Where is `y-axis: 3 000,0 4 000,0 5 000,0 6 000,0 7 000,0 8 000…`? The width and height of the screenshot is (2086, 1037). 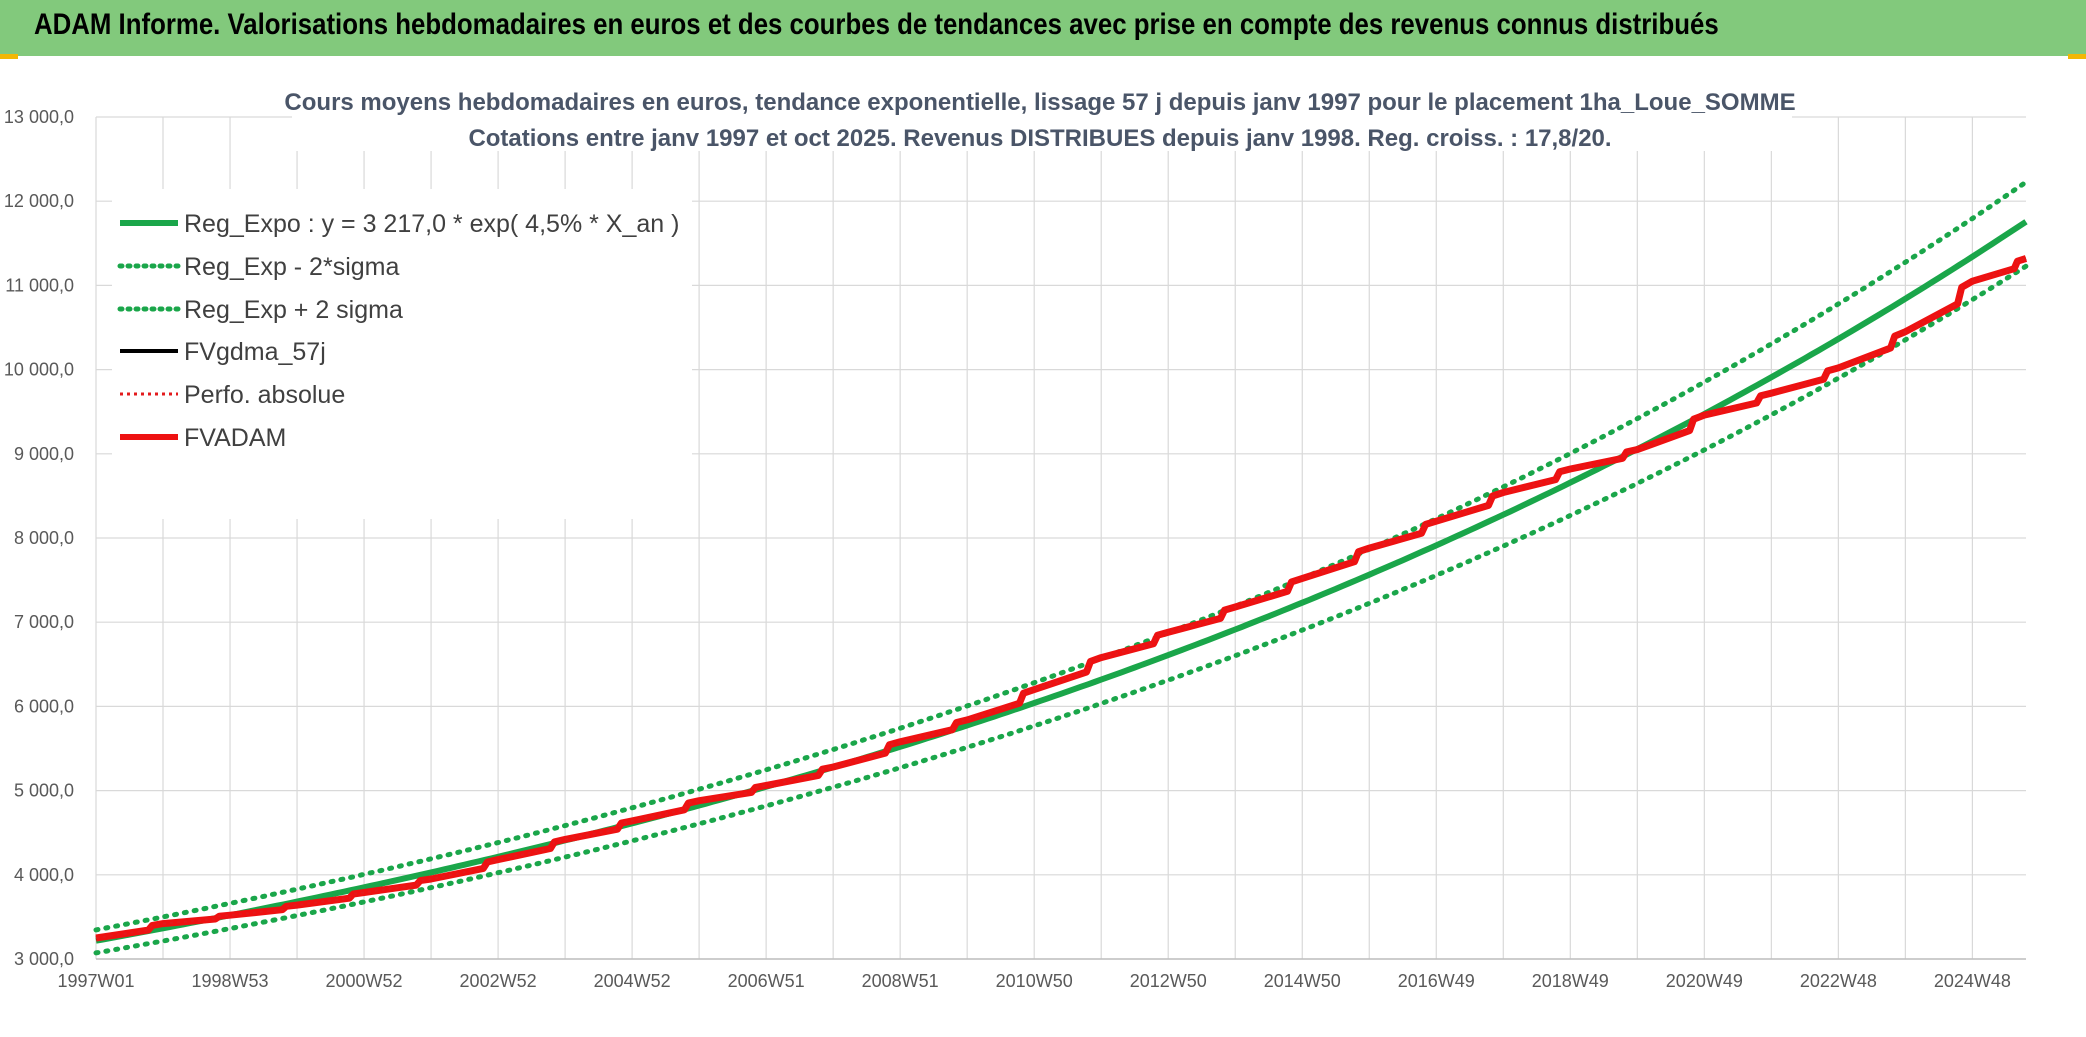 y-axis: 3 000,0 4 000,0 5 000,0 6 000,0 7 000,0 8 000… is located at coordinates (39, 538).